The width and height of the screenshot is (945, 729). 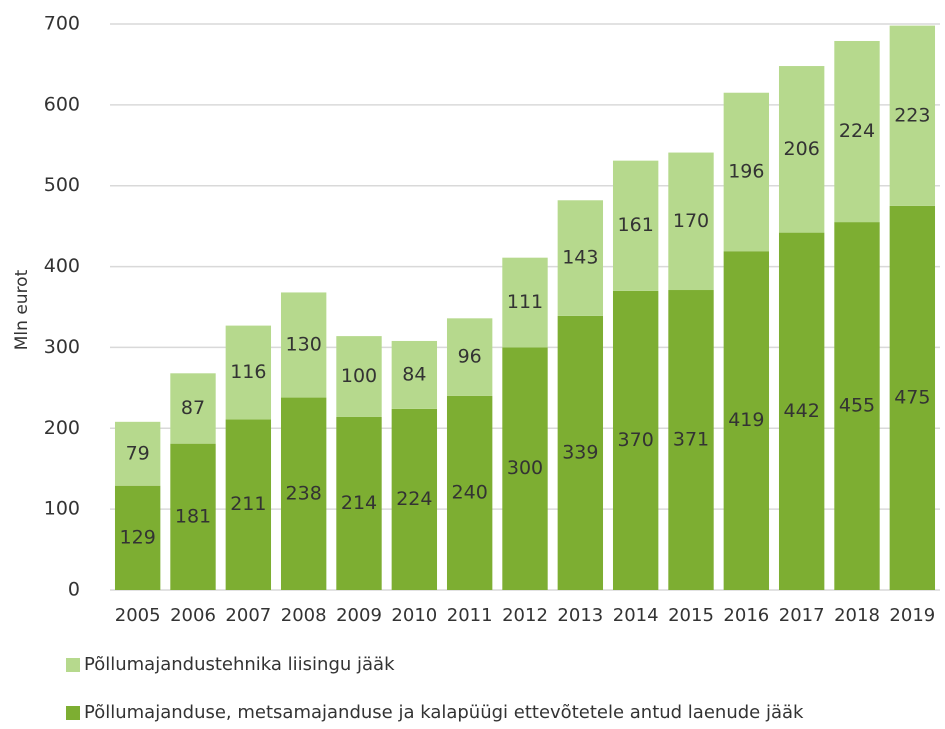 I want to click on y-tick-label: 100, so click(x=62, y=509).